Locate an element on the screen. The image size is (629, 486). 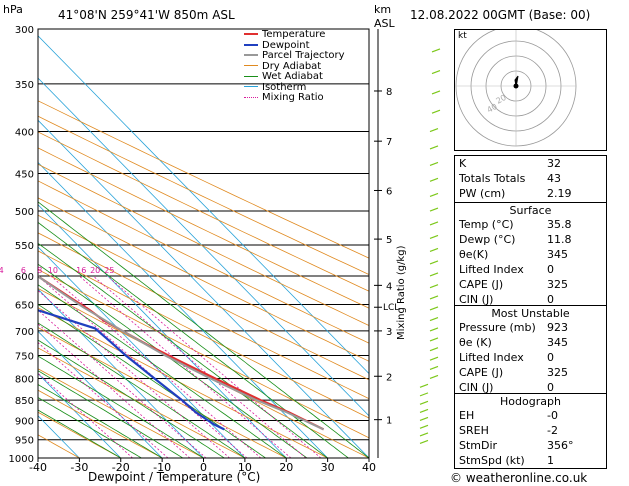
x-tick-label: 40 is located at coordinates (369, 467).